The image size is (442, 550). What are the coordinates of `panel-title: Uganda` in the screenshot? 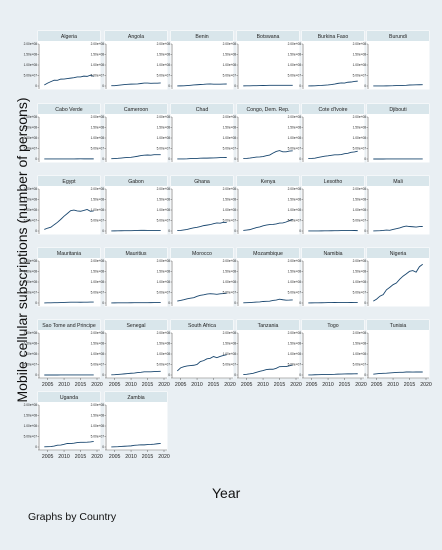 It's located at (69, 398).